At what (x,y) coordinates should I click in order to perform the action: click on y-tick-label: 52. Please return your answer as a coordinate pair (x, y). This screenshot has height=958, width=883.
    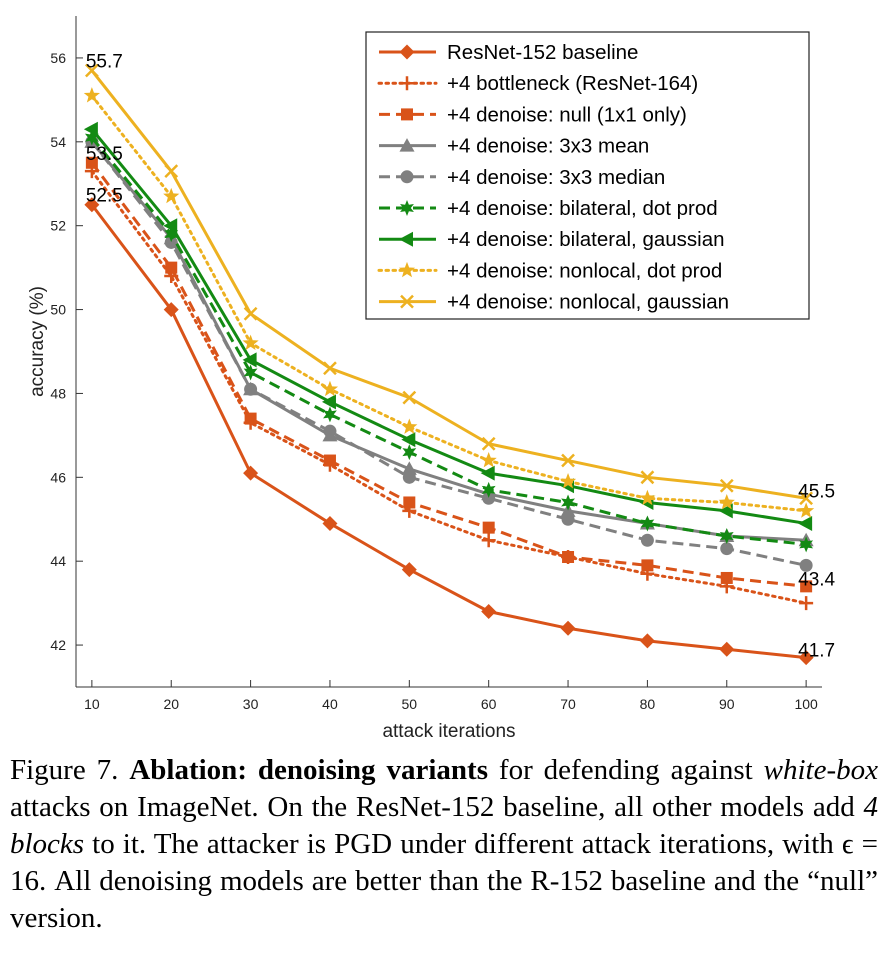
    Looking at the image, I should click on (58, 226).